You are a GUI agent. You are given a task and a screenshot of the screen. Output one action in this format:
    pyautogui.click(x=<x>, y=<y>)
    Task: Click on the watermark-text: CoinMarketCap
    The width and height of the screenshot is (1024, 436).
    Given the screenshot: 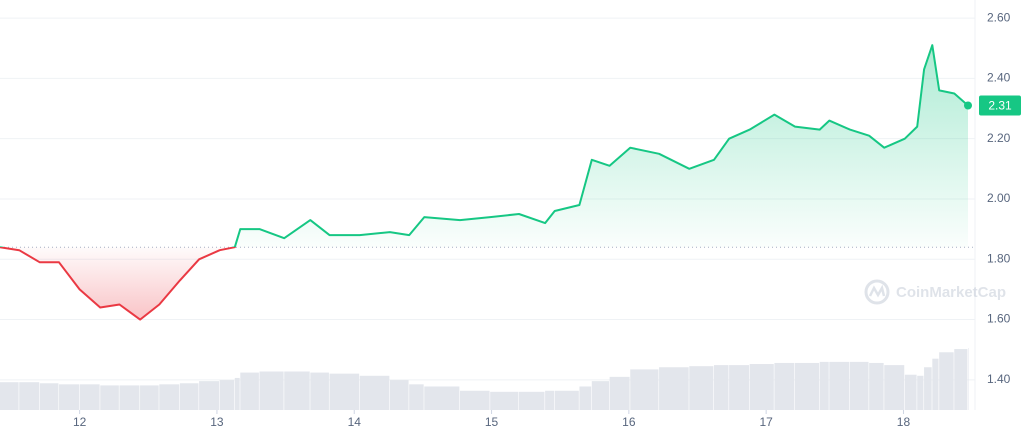 What is the action you would take?
    pyautogui.click(x=951, y=292)
    